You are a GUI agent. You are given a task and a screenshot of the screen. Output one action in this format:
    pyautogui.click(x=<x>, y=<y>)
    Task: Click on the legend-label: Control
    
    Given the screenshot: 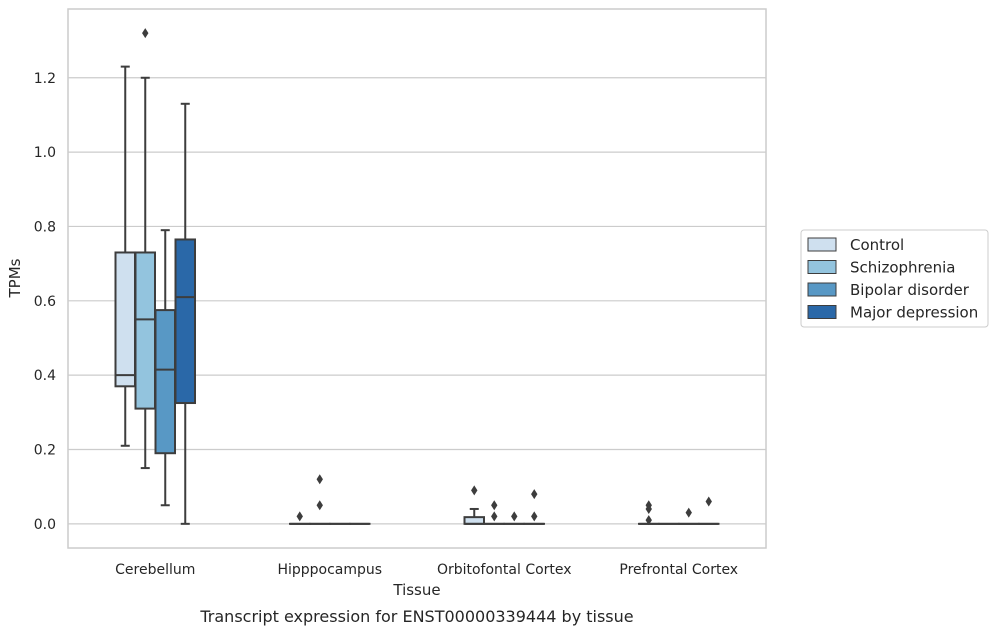 What is the action you would take?
    pyautogui.click(x=877, y=245)
    